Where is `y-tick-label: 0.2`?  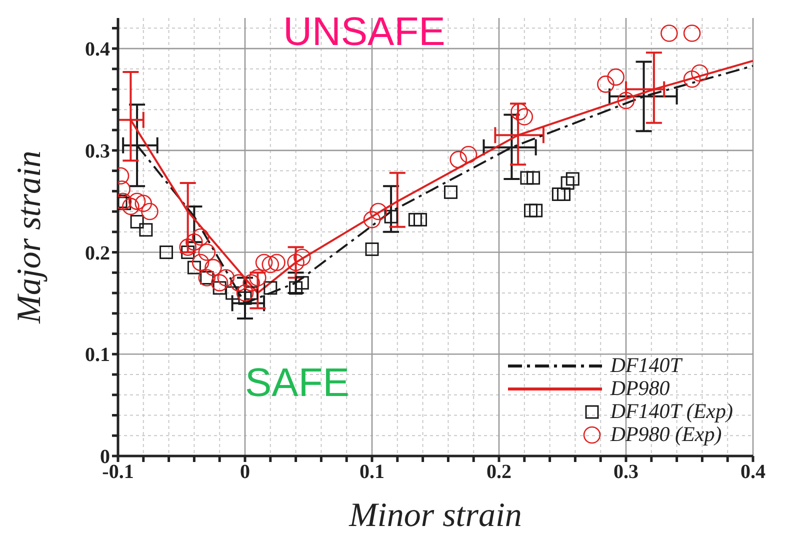 y-tick-label: 0.2 is located at coordinates (97, 253).